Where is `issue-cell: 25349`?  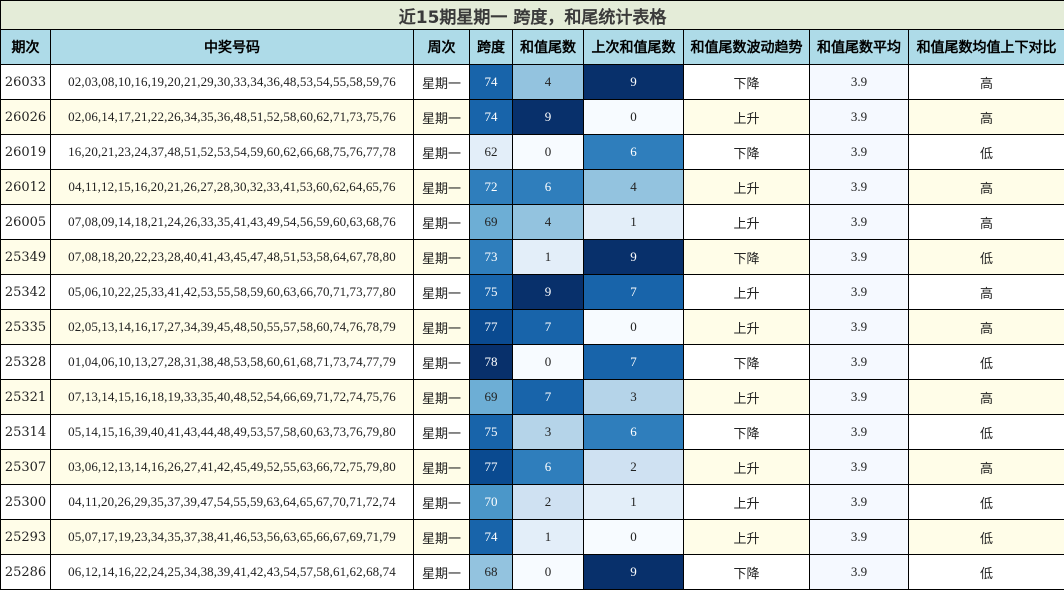 issue-cell: 25349 is located at coordinates (26, 257).